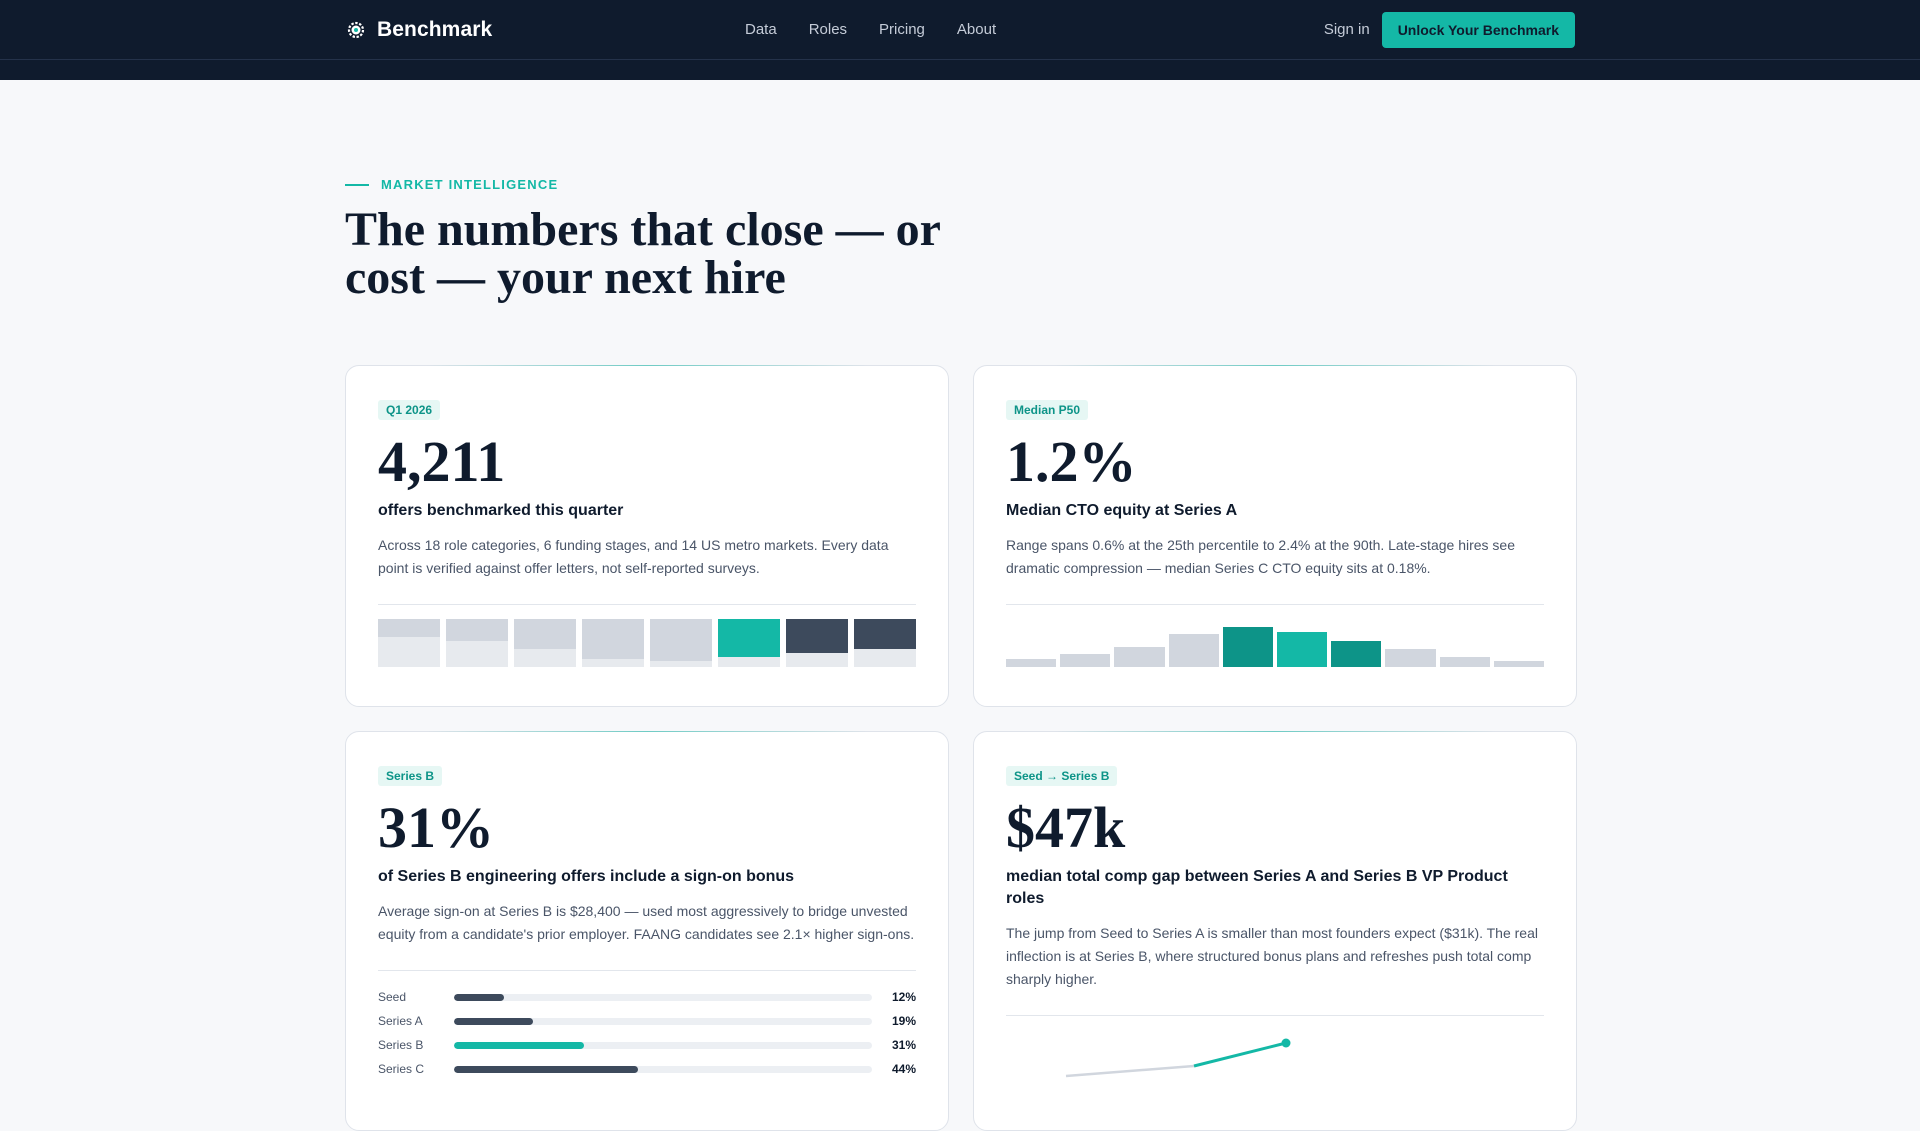 Image resolution: width=1920 pixels, height=1131 pixels. Describe the element at coordinates (828, 29) in the screenshot. I see `nav-link-roles: Roles` at that location.